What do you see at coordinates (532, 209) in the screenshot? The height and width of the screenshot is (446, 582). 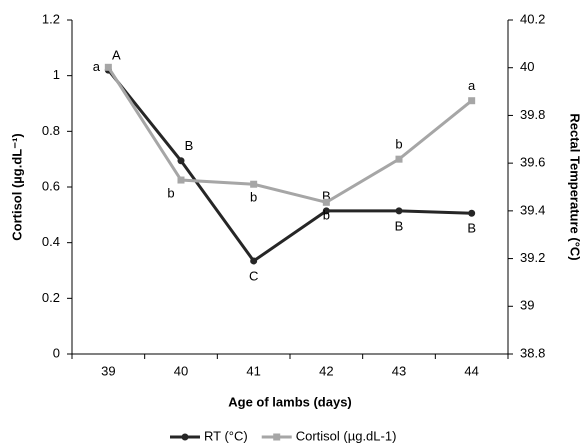 I see `y2-tick-label: 39.4` at bounding box center [532, 209].